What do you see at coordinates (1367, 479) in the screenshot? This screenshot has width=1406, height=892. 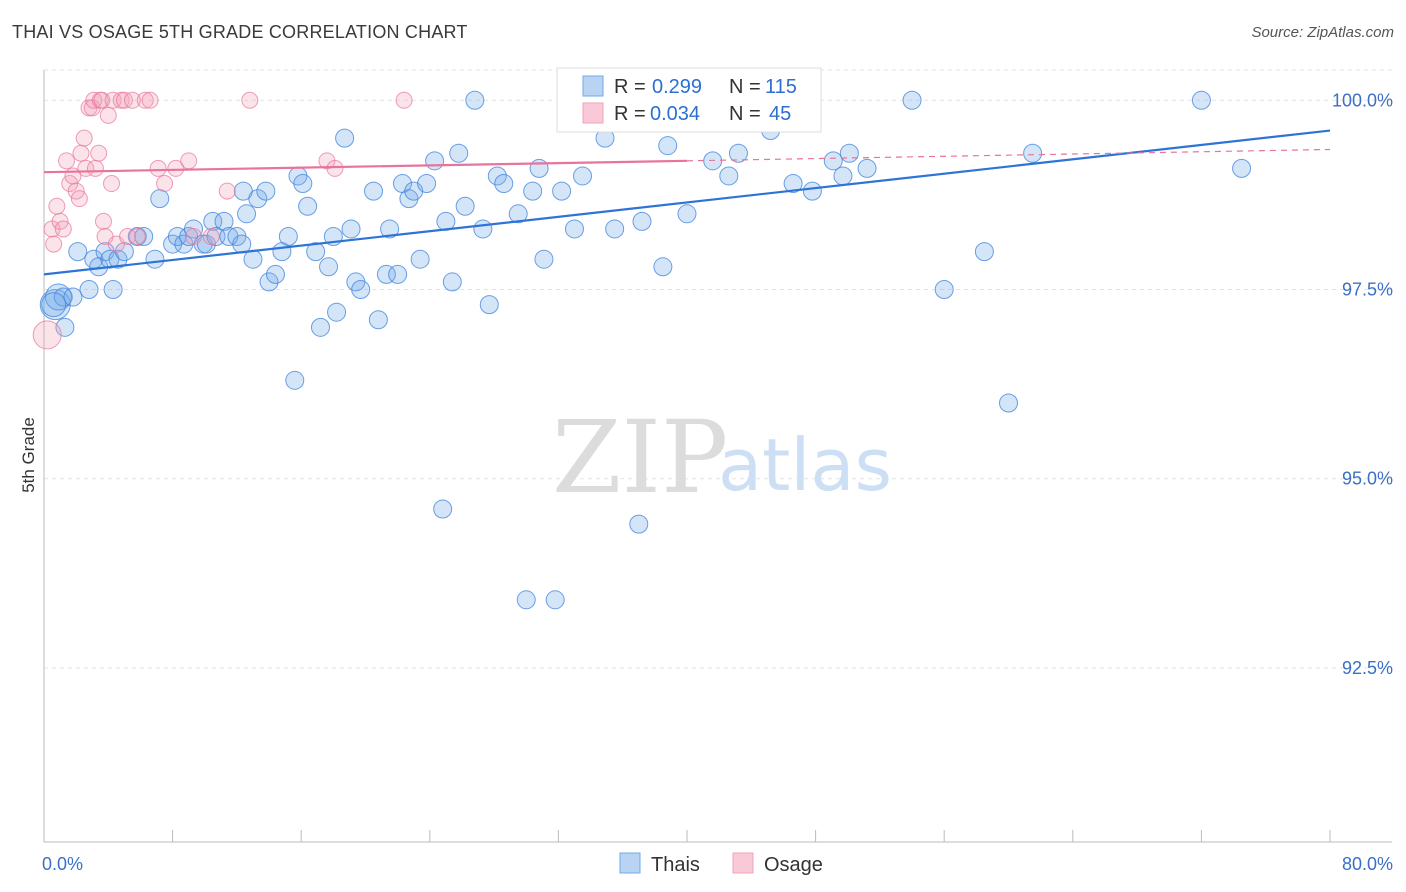 I see `y-tick-label: 95.0%` at bounding box center [1367, 479].